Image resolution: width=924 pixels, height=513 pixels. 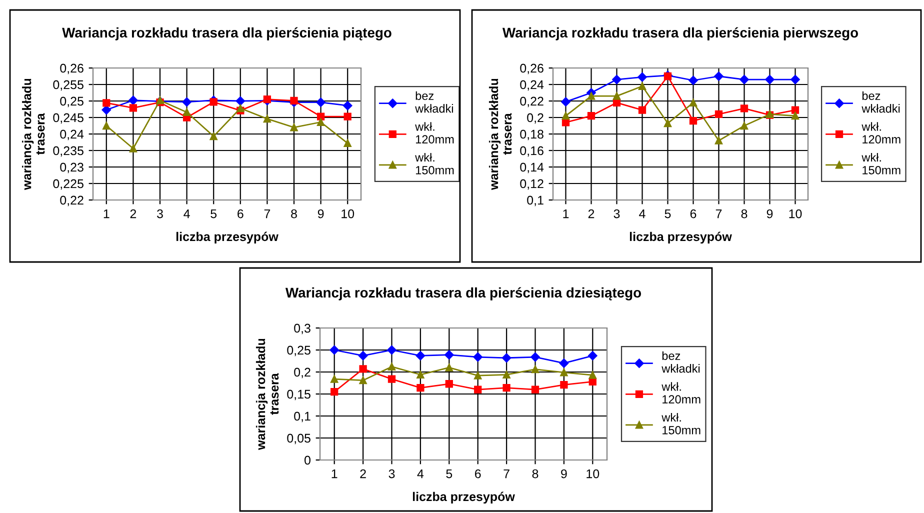 I want to click on chart-title: Wariancja rozkładu trasera dla pierścienia dziesiątego, so click(x=463, y=293).